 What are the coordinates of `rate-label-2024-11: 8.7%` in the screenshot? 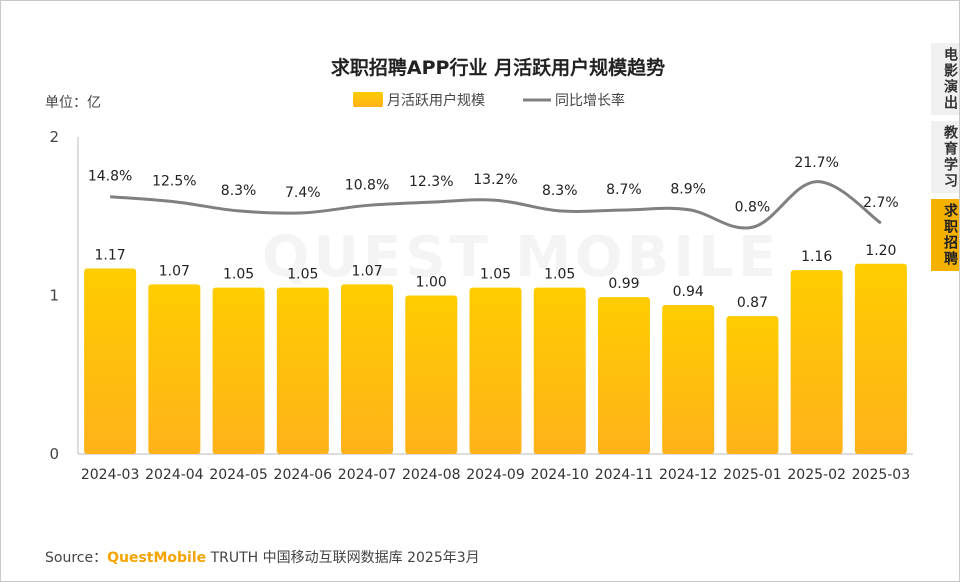 It's located at (624, 190).